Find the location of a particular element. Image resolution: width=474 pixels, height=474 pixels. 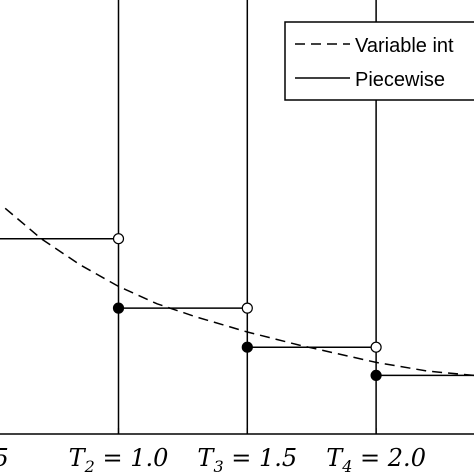

legend: Variable int Piecewise is located at coordinates (379, 61).